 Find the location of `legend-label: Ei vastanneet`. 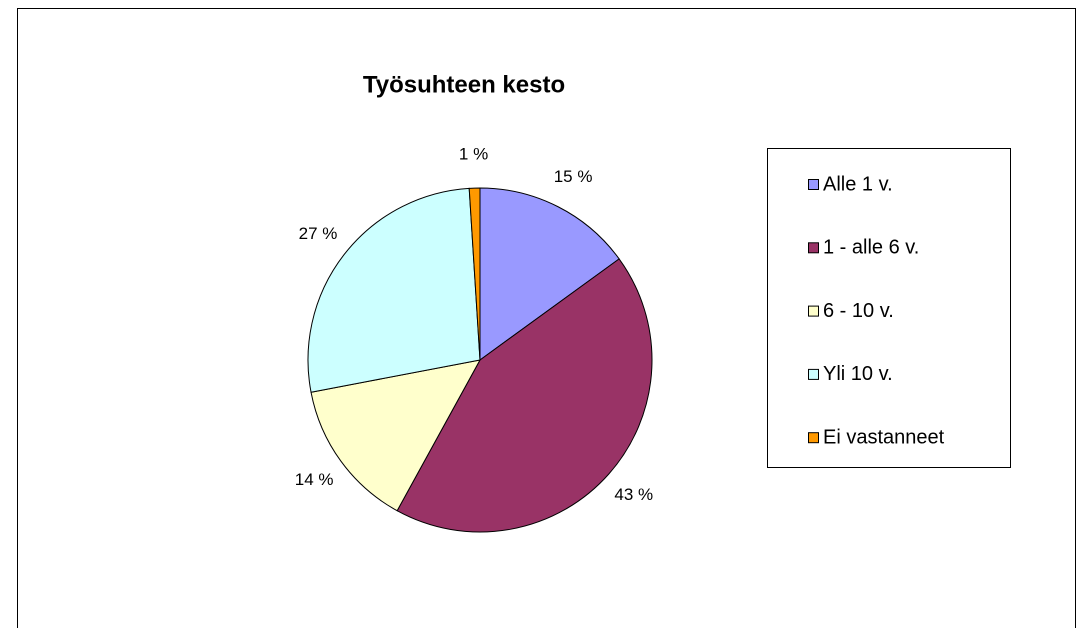

legend-label: Ei vastanneet is located at coordinates (884, 437).